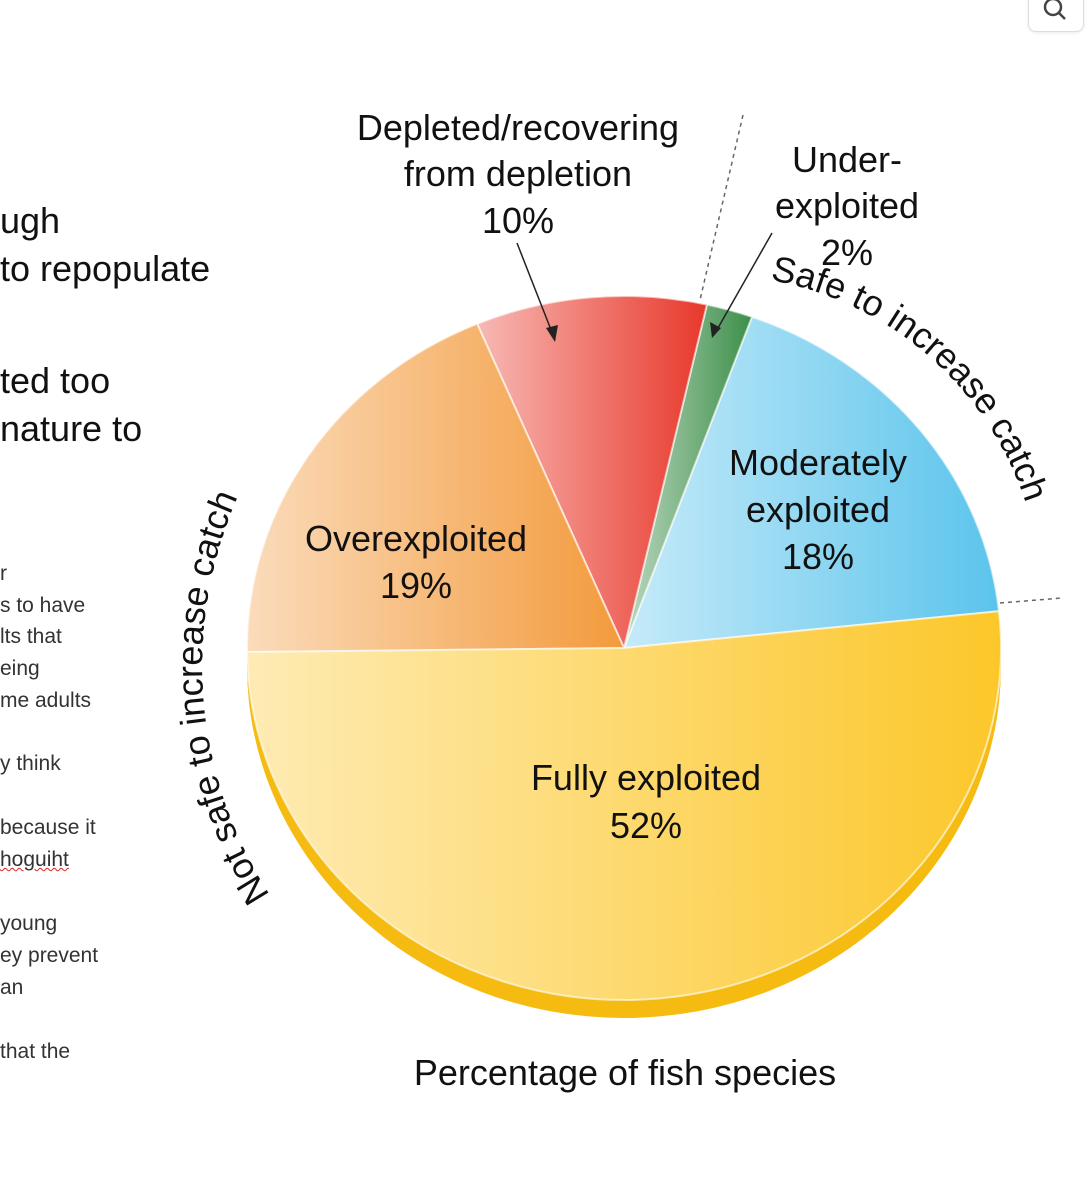 This screenshot has width=1089, height=1200. Describe the element at coordinates (646, 777) in the screenshot. I see `label-fully: Fully exploited` at that location.